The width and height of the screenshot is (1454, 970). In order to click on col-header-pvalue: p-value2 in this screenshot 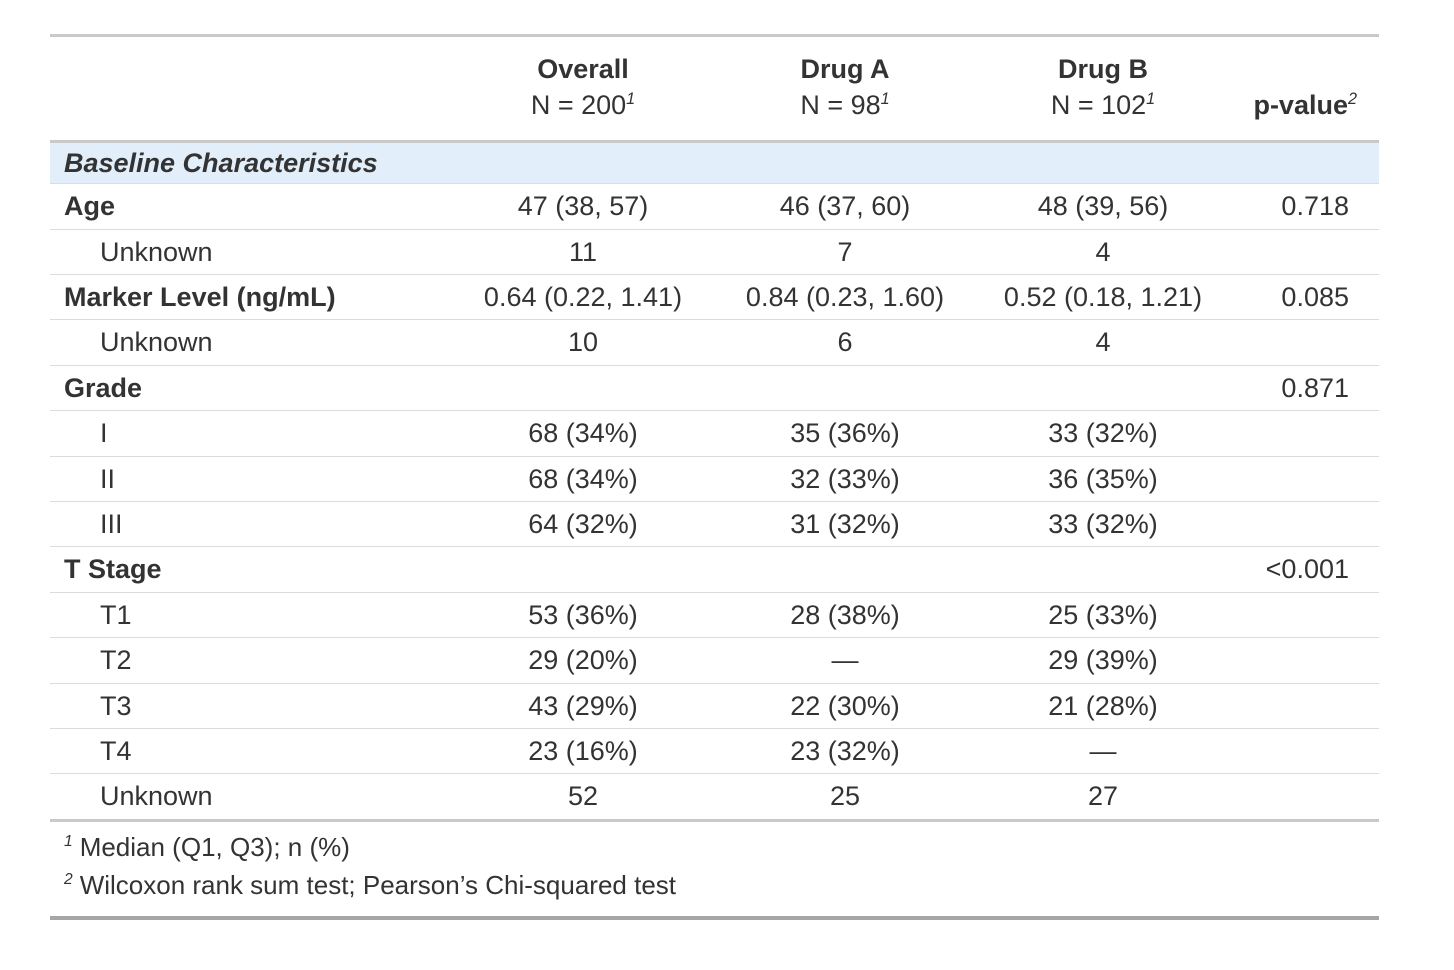, I will do `click(1305, 88)`.